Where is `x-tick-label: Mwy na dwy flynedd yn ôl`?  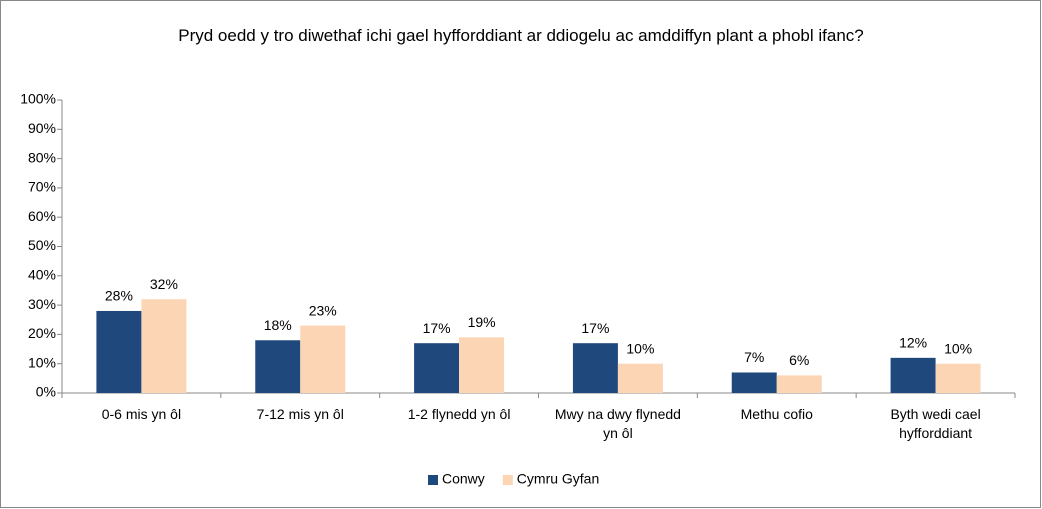 x-tick-label: Mwy na dwy flynedd yn ôl is located at coordinates (617, 423).